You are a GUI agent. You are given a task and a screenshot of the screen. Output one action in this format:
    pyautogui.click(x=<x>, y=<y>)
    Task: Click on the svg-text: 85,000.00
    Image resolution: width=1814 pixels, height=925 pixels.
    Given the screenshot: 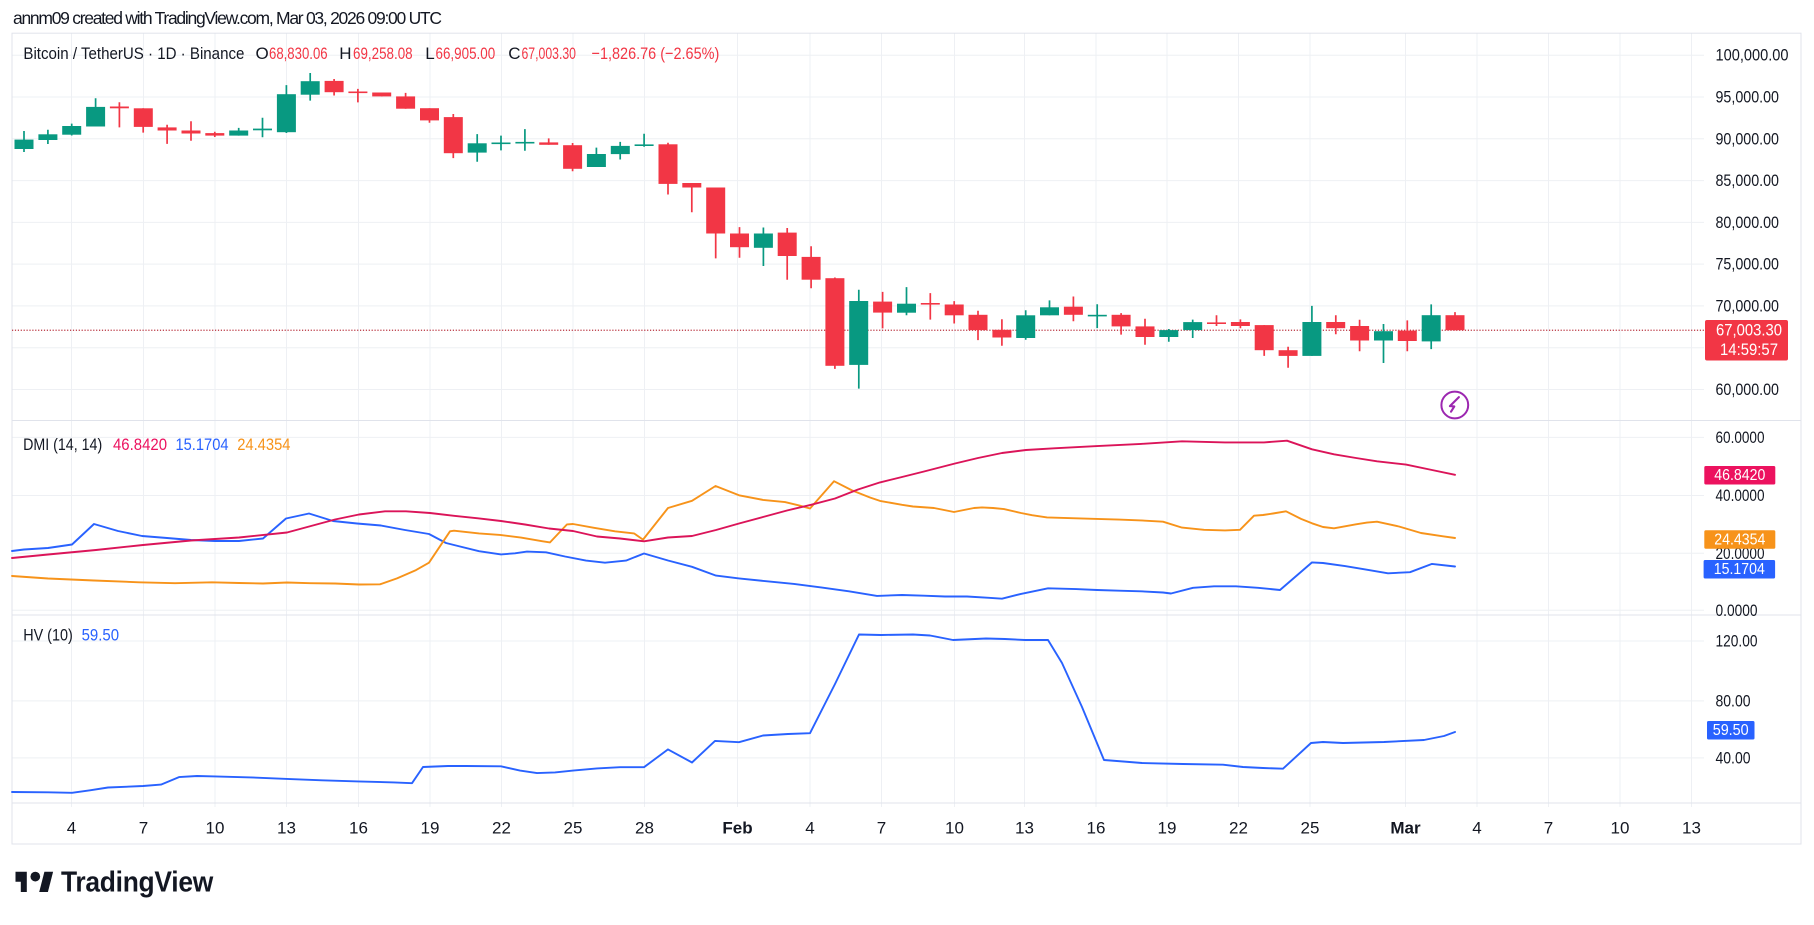 What is the action you would take?
    pyautogui.click(x=1748, y=180)
    